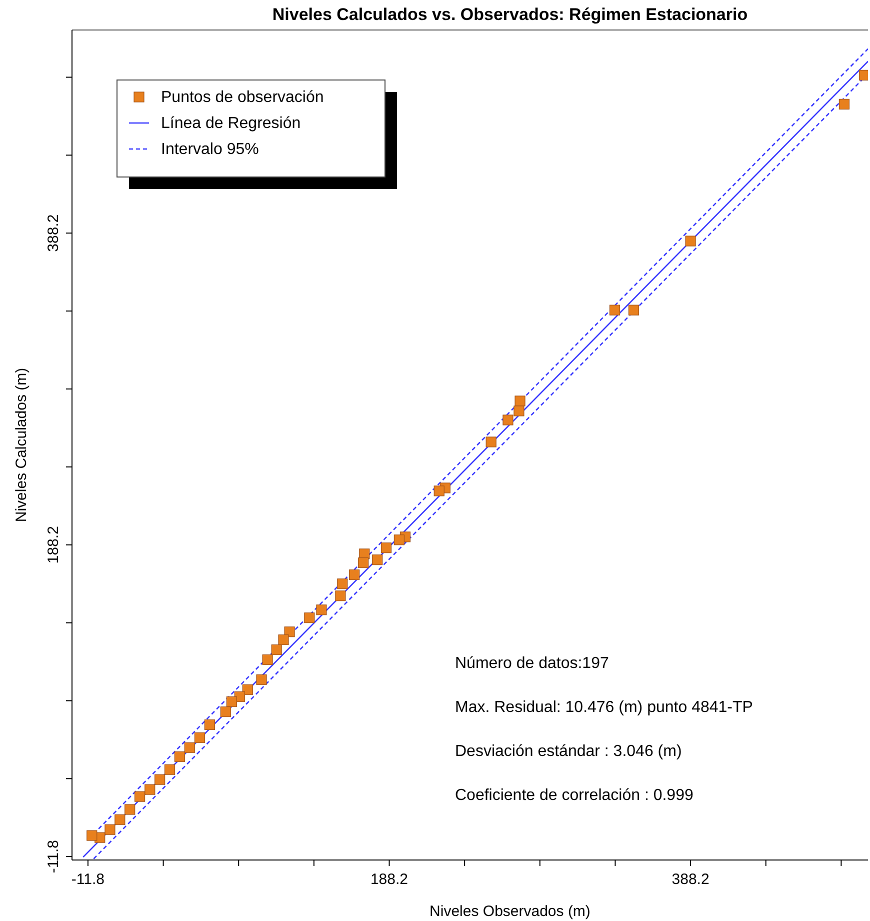 The height and width of the screenshot is (921, 870). Describe the element at coordinates (510, 14) in the screenshot. I see `chart-title: Niveles Calculados vs. Observados: Régimen Estacionario` at that location.